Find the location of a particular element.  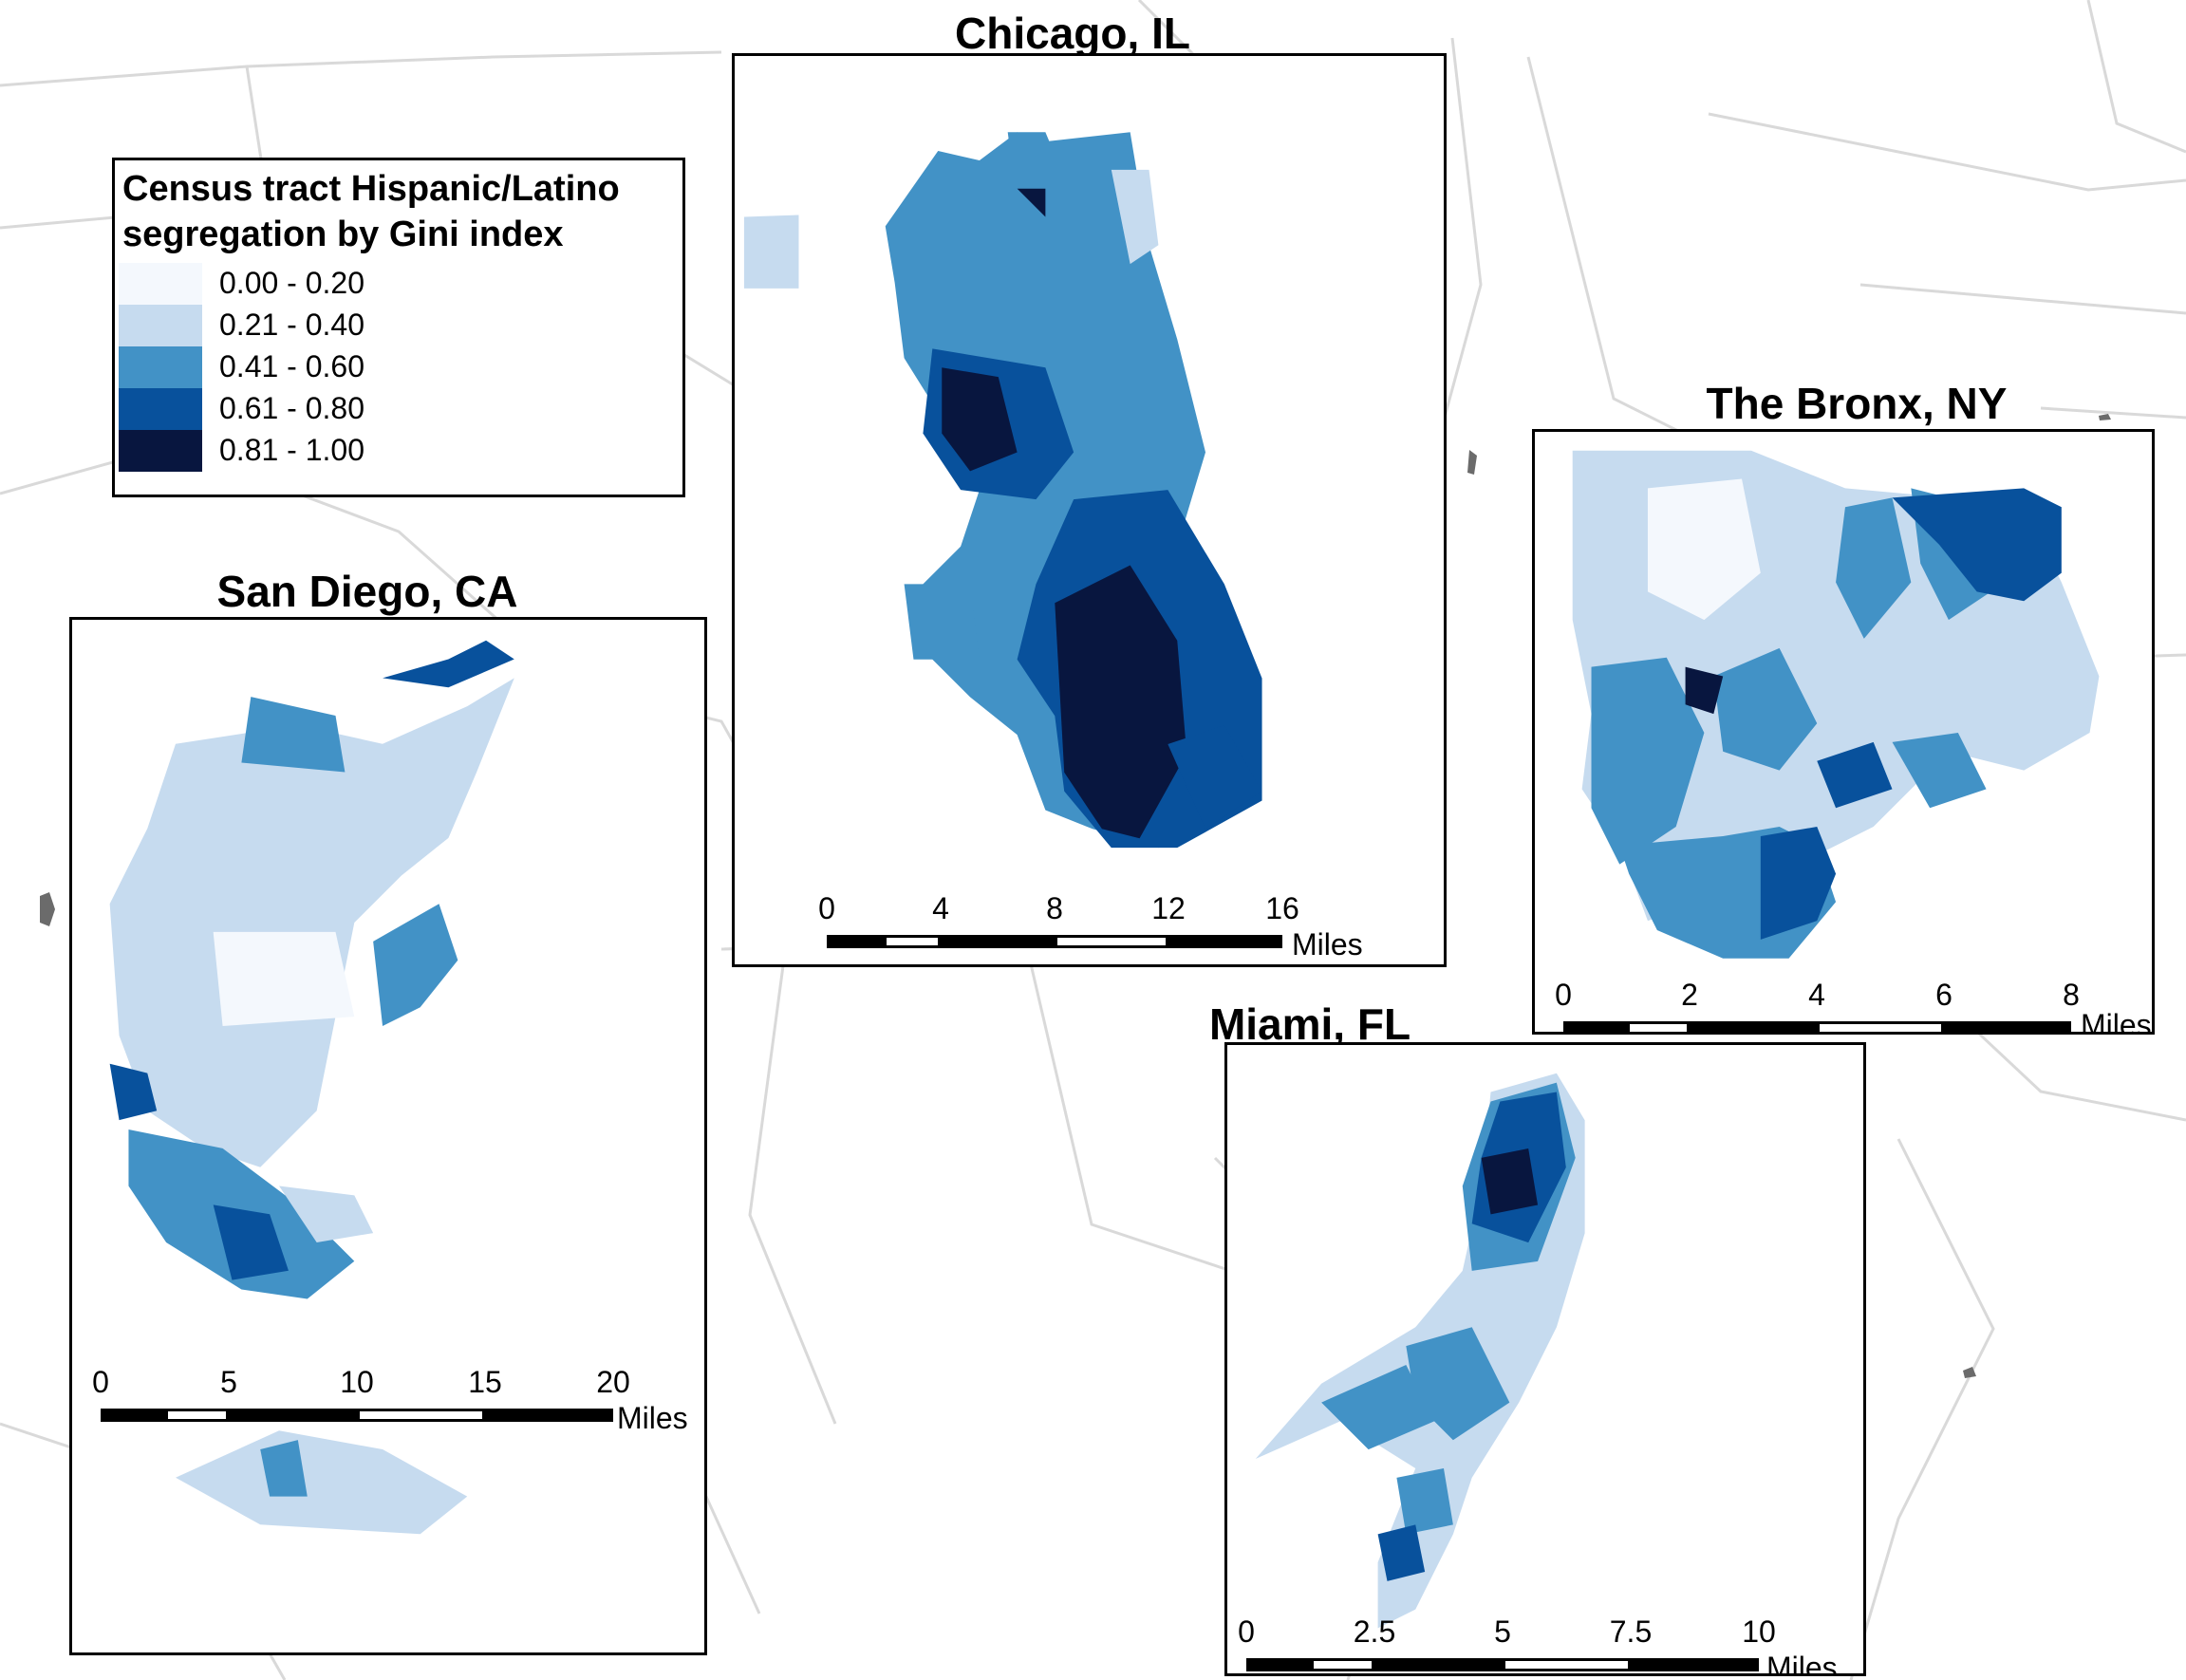

legend-label: 0.21 - 0.40 is located at coordinates (291, 325).